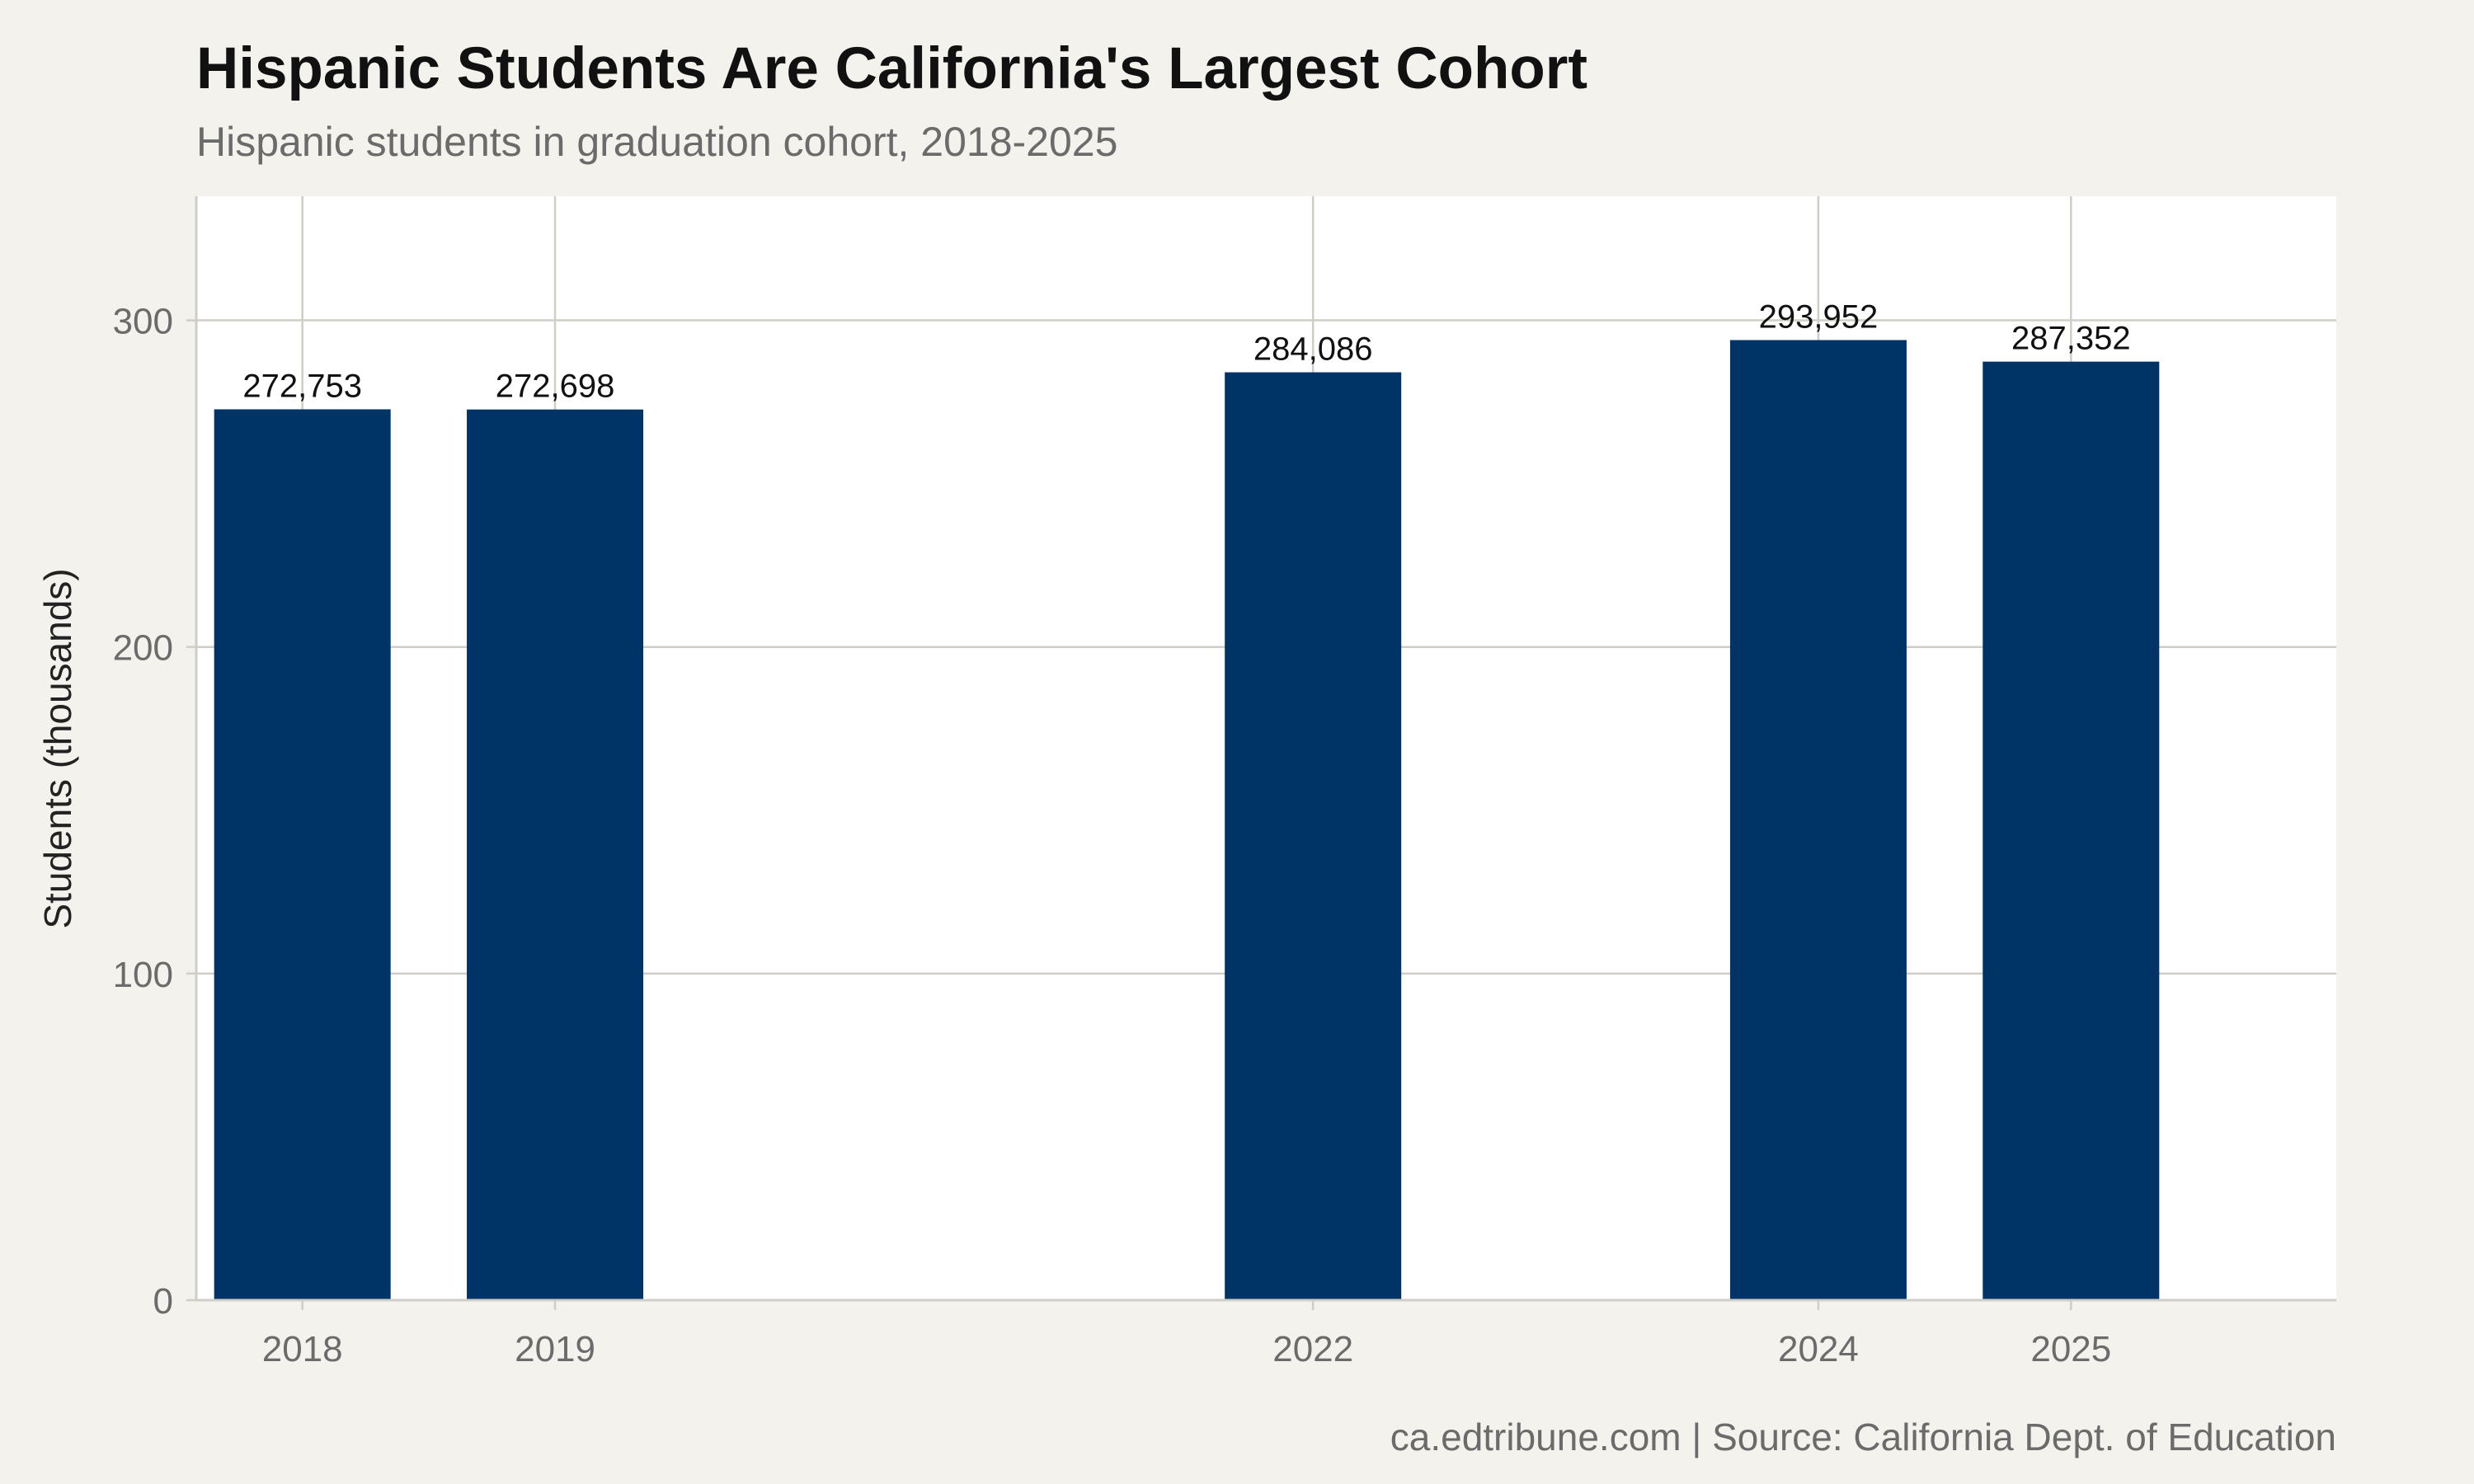  What do you see at coordinates (1818, 1349) in the screenshot?
I see `x-tick-label: 2024` at bounding box center [1818, 1349].